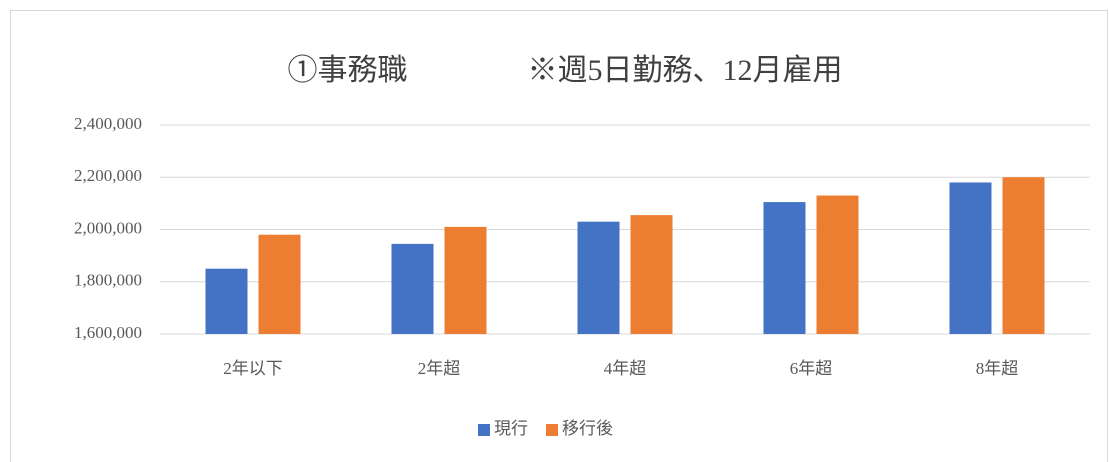 The height and width of the screenshot is (462, 1109). Describe the element at coordinates (439, 368) in the screenshot. I see `x-tick-label: 2年超` at that location.